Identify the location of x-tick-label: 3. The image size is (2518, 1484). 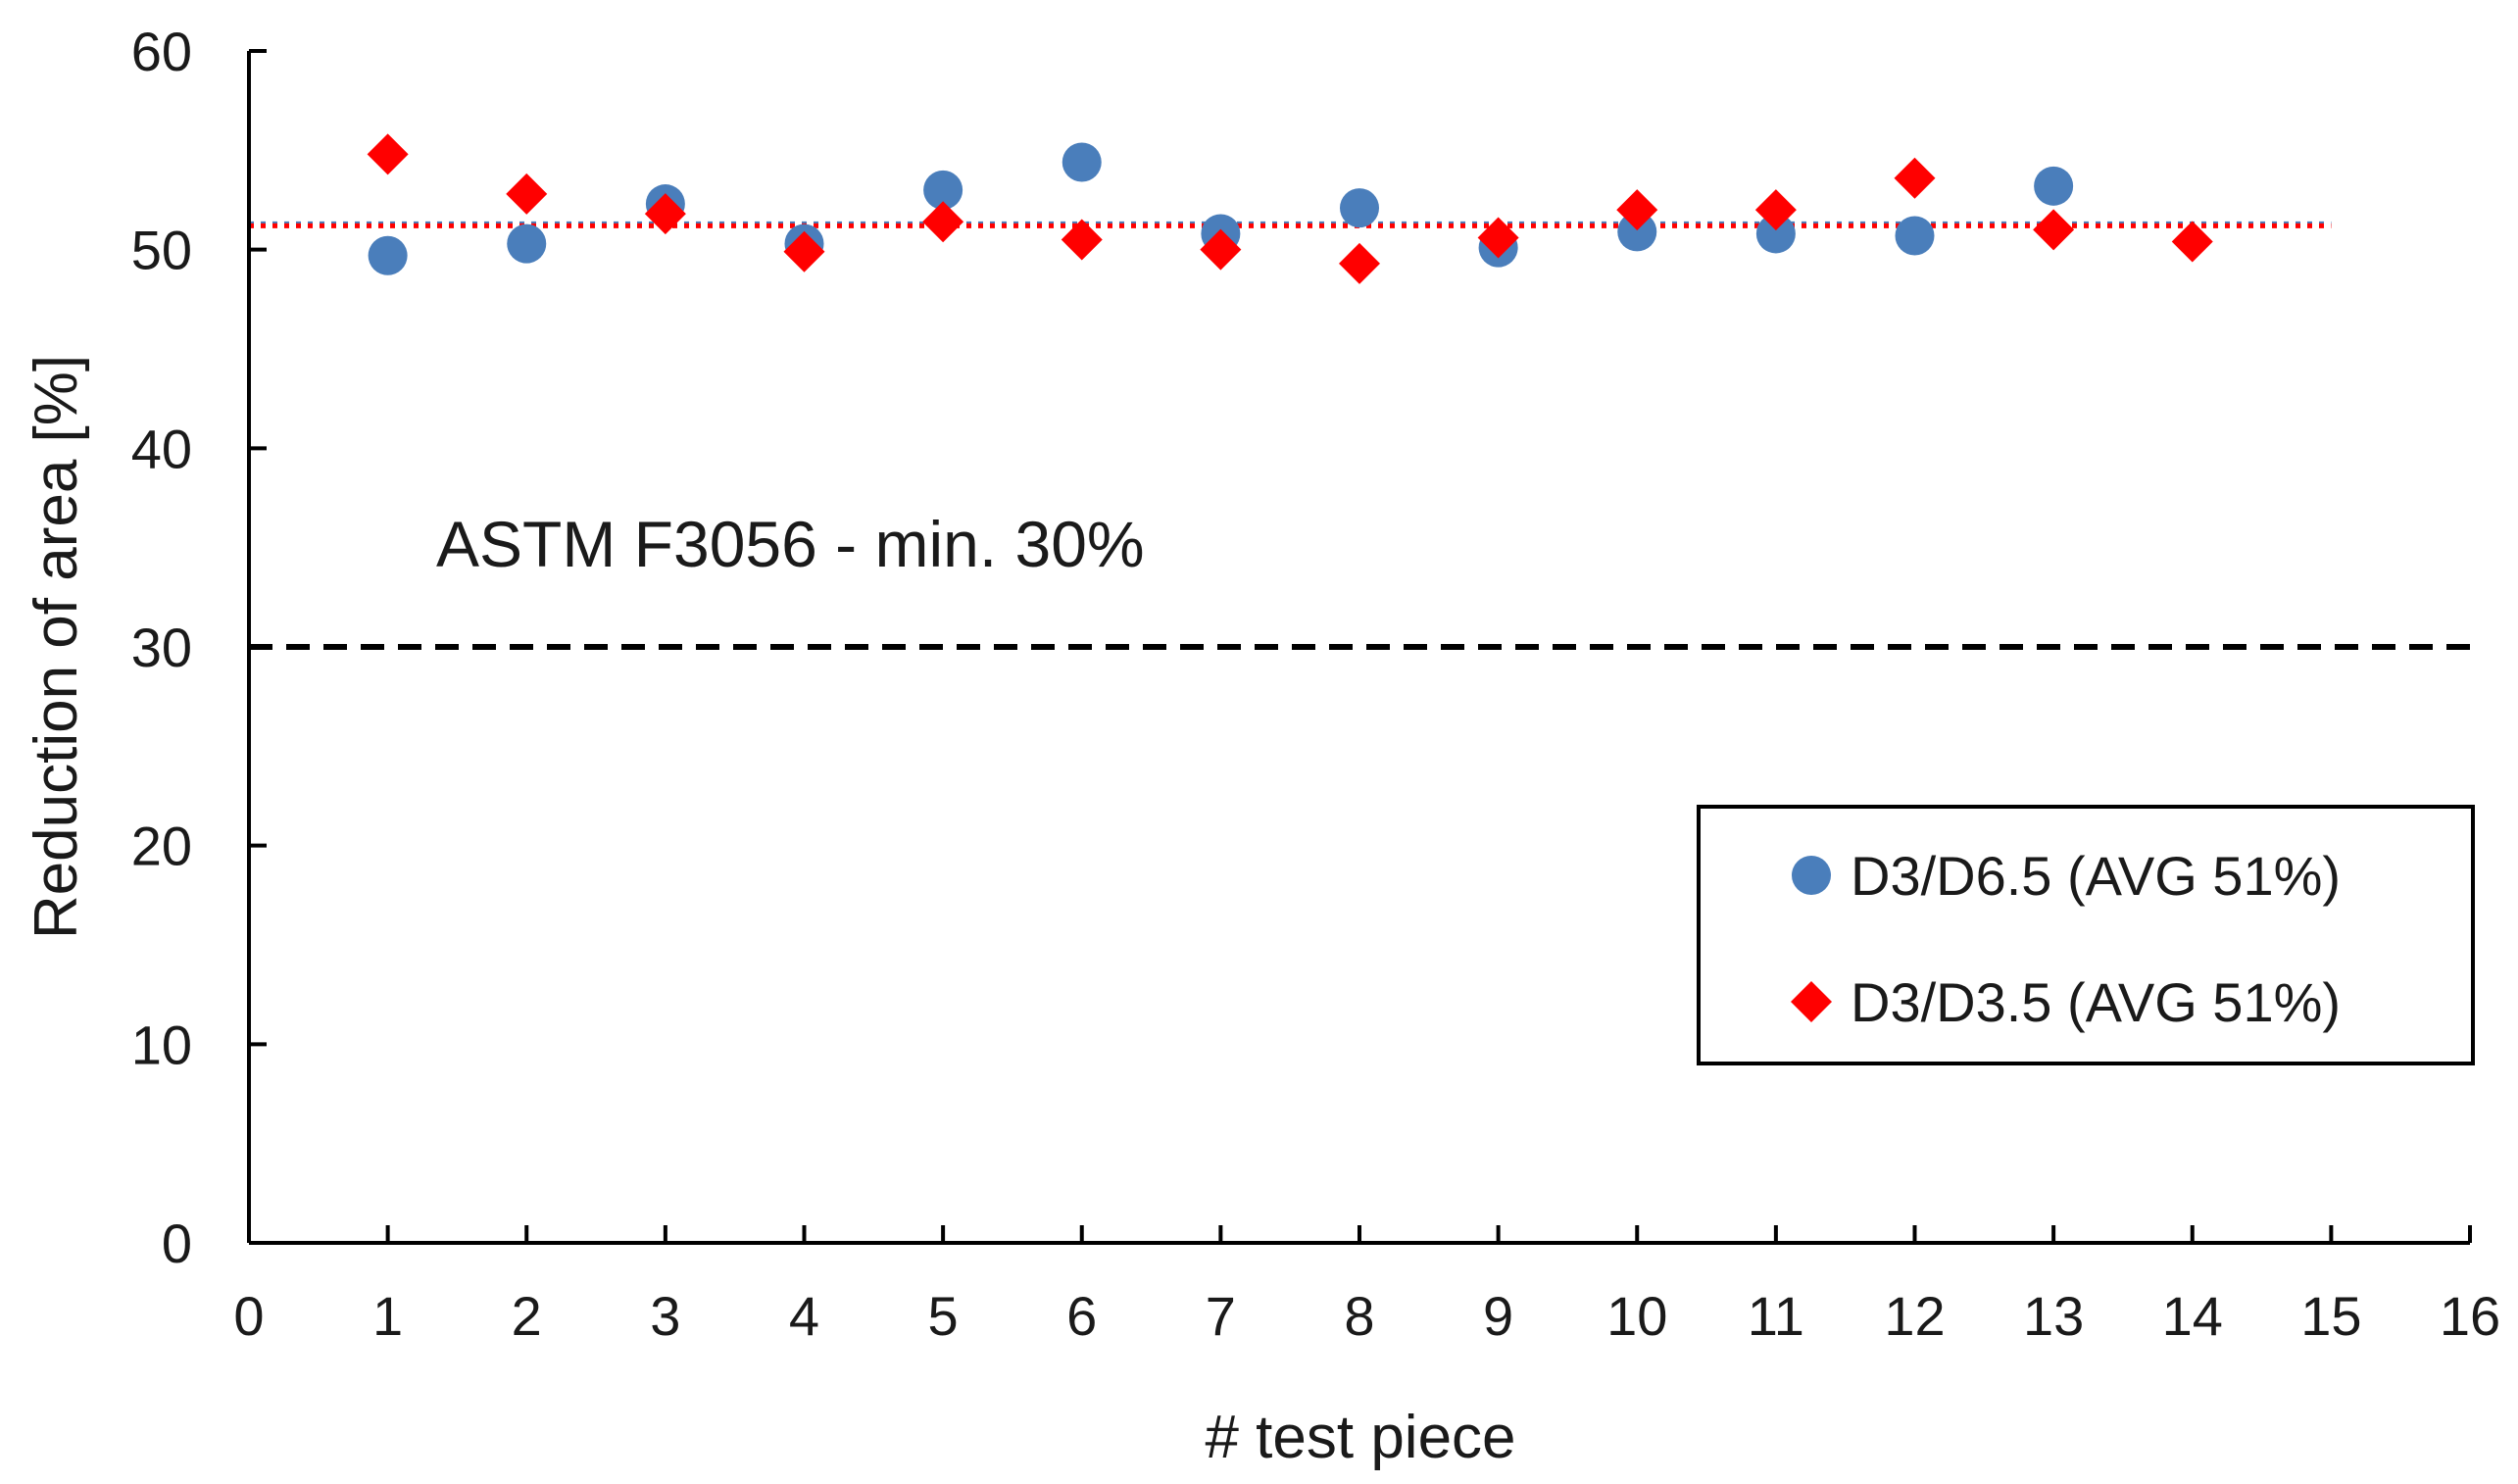
(665, 1316).